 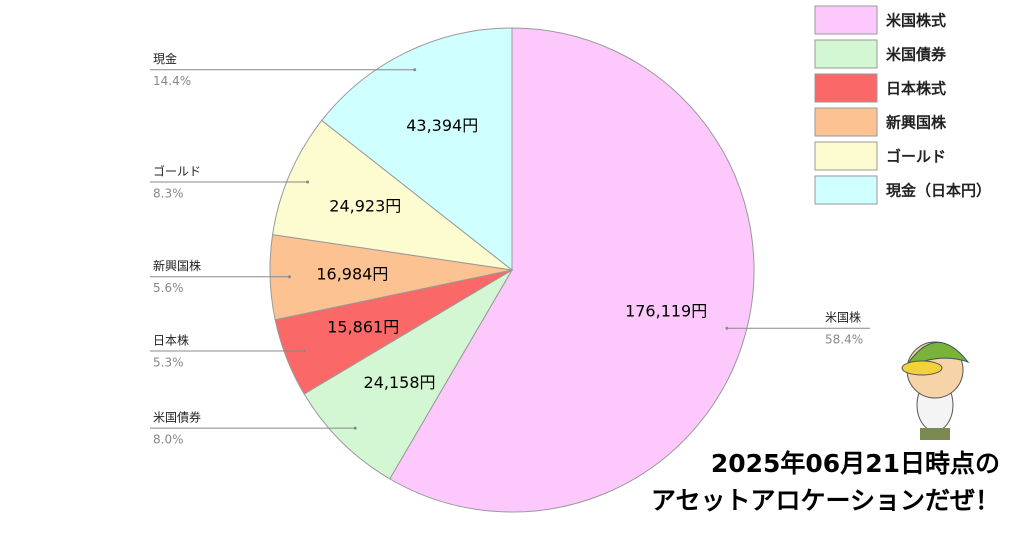 What do you see at coordinates (916, 123) in the screenshot?
I see `legend-label: 新興国株` at bounding box center [916, 123].